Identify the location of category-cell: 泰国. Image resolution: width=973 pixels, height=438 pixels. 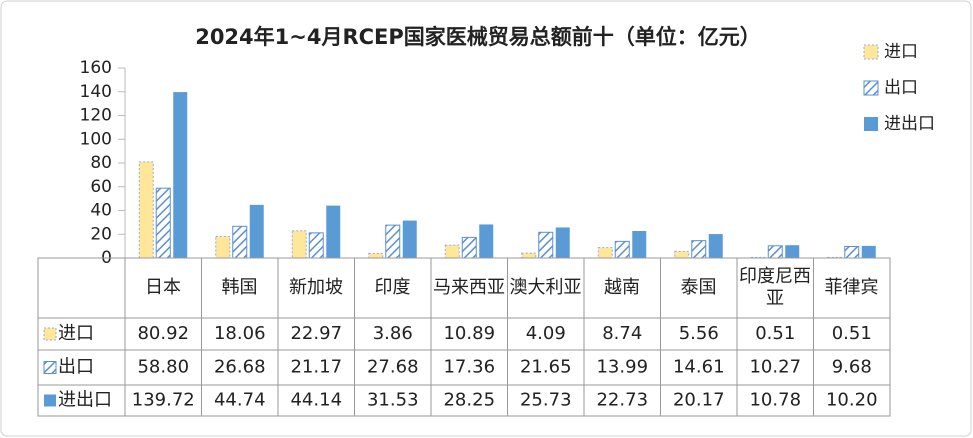
(698, 287).